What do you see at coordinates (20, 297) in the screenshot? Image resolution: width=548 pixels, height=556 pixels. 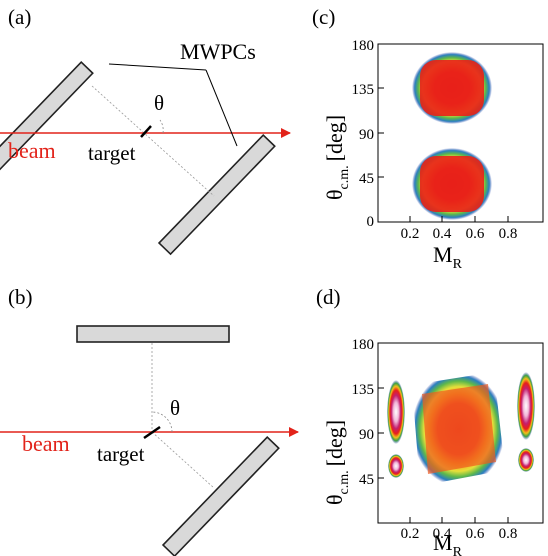 I see `panel-b-label: (b)` at bounding box center [20, 297].